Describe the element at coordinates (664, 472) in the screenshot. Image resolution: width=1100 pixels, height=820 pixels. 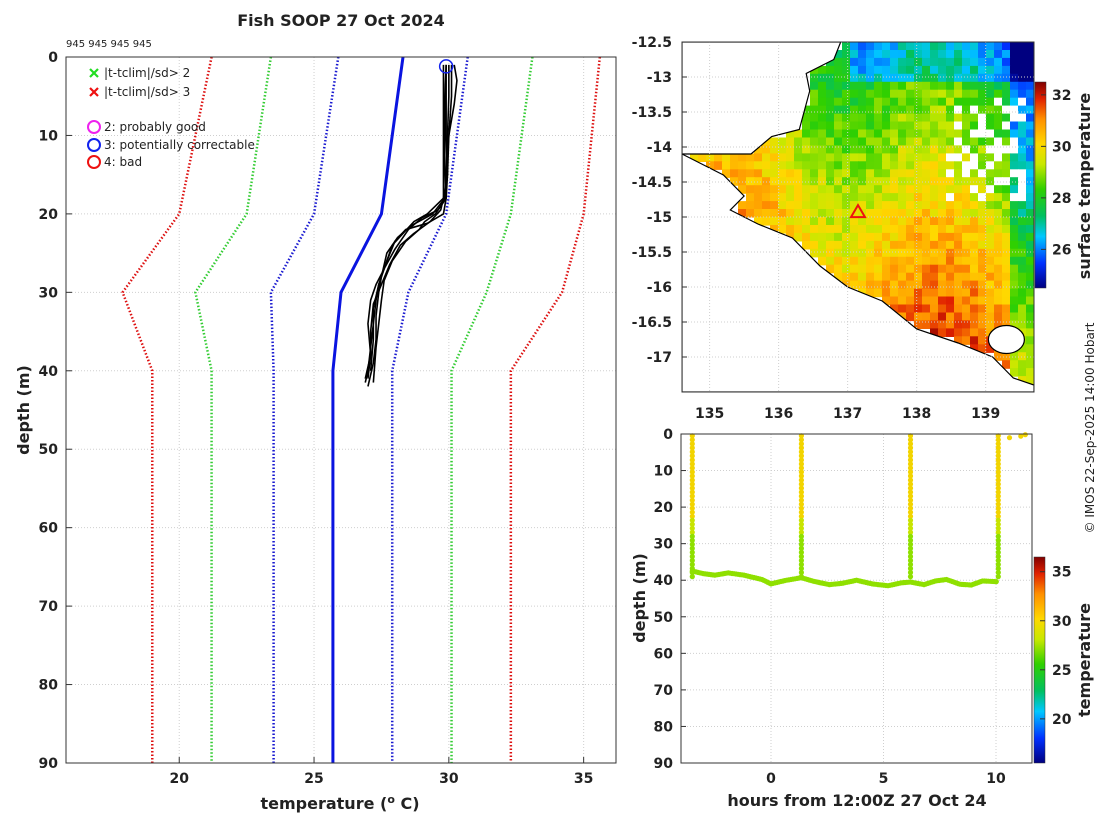
I see `ts-y-tick-label: 10` at that location.